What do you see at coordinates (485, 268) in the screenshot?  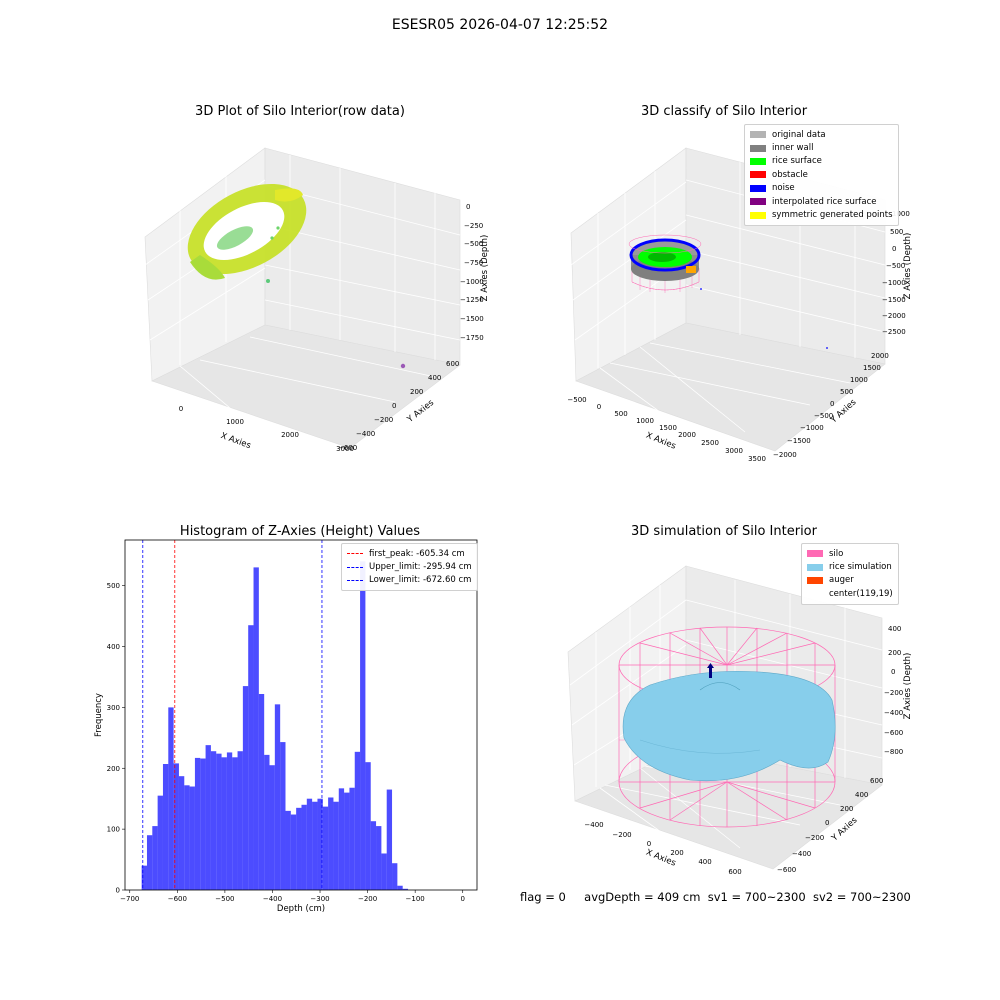 I see `plot1-z-label: Z Axies (Depth)` at bounding box center [485, 268].